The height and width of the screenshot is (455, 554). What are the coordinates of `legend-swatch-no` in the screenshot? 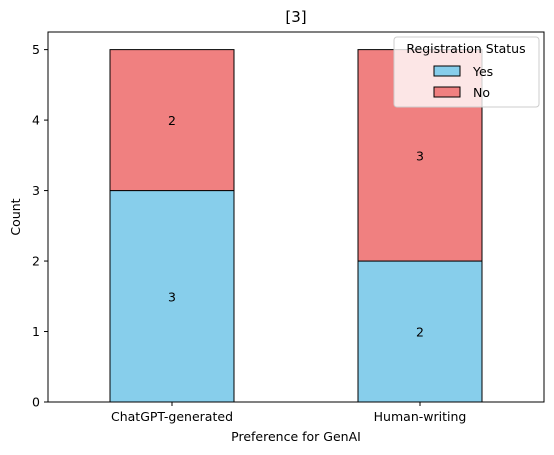 It's located at (447, 92).